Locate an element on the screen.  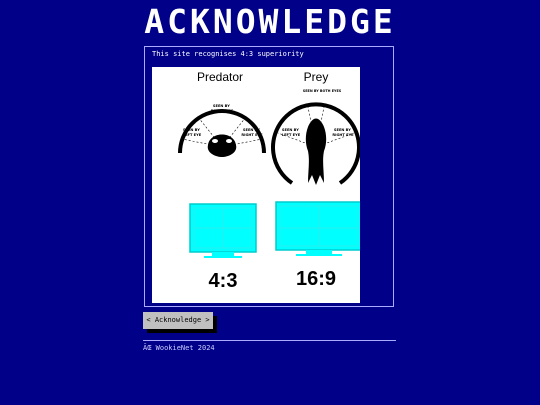
page-title: ACKNOWLEDGE is located at coordinates (270, 21).